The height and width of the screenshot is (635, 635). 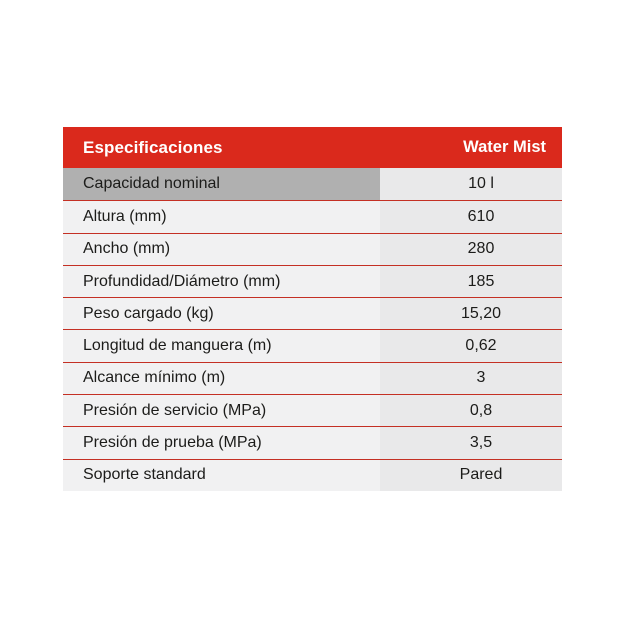 I want to click on table-row: Presión de servicio (MPa) 0,8, so click(x=312, y=410).